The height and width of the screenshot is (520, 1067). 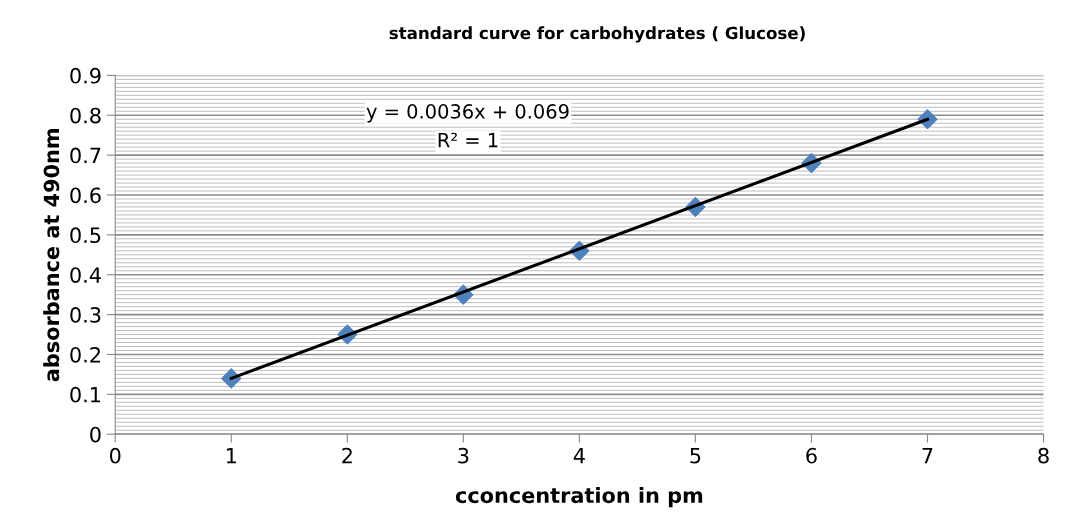 What do you see at coordinates (347, 455) in the screenshot?
I see `x-tick-label: 2` at bounding box center [347, 455].